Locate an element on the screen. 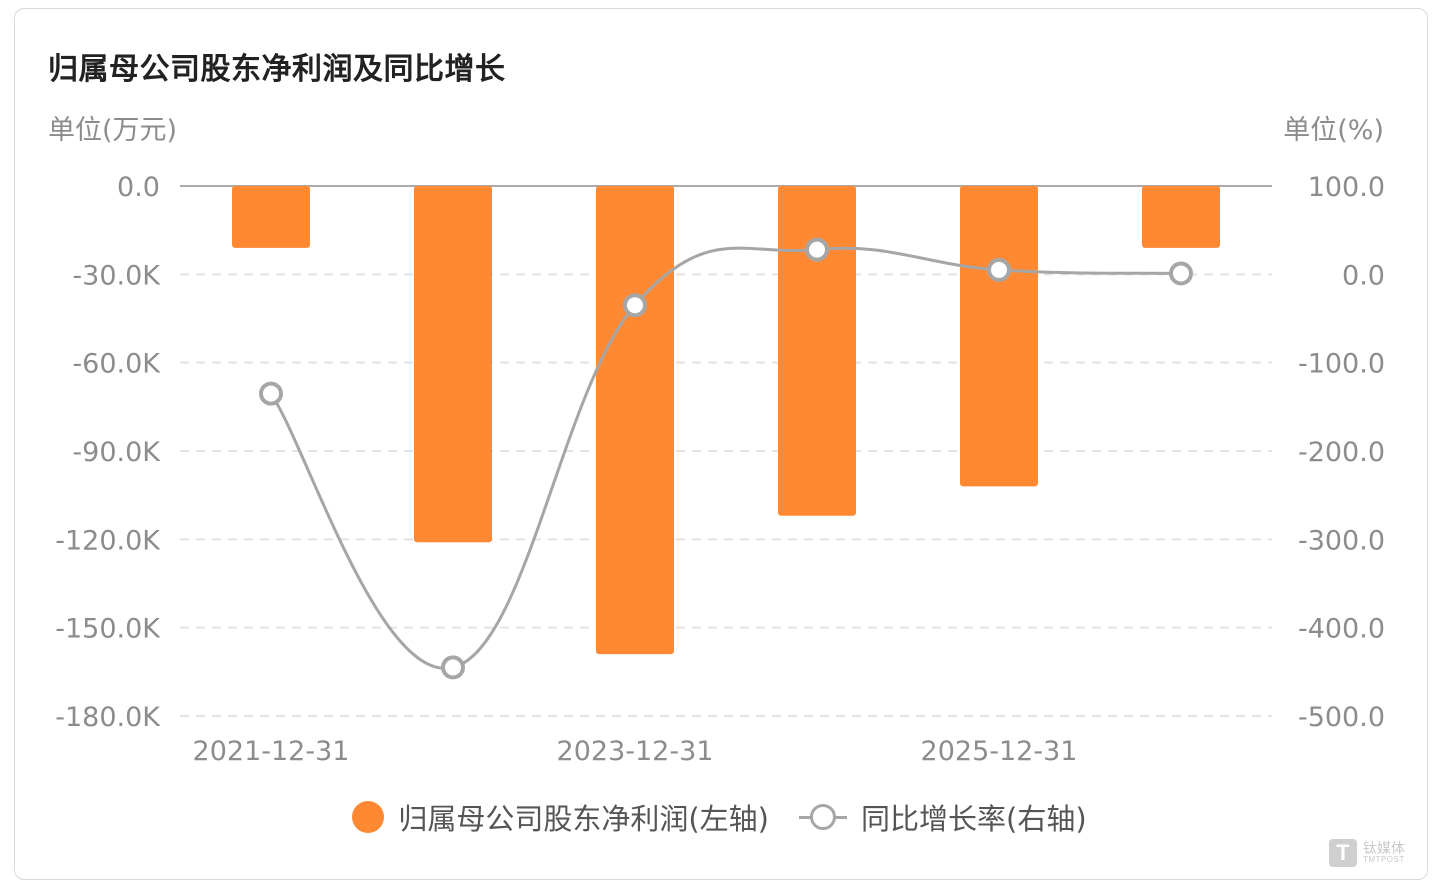 The image size is (1439, 891). left-tick-label: 0.0 is located at coordinates (138, 187).